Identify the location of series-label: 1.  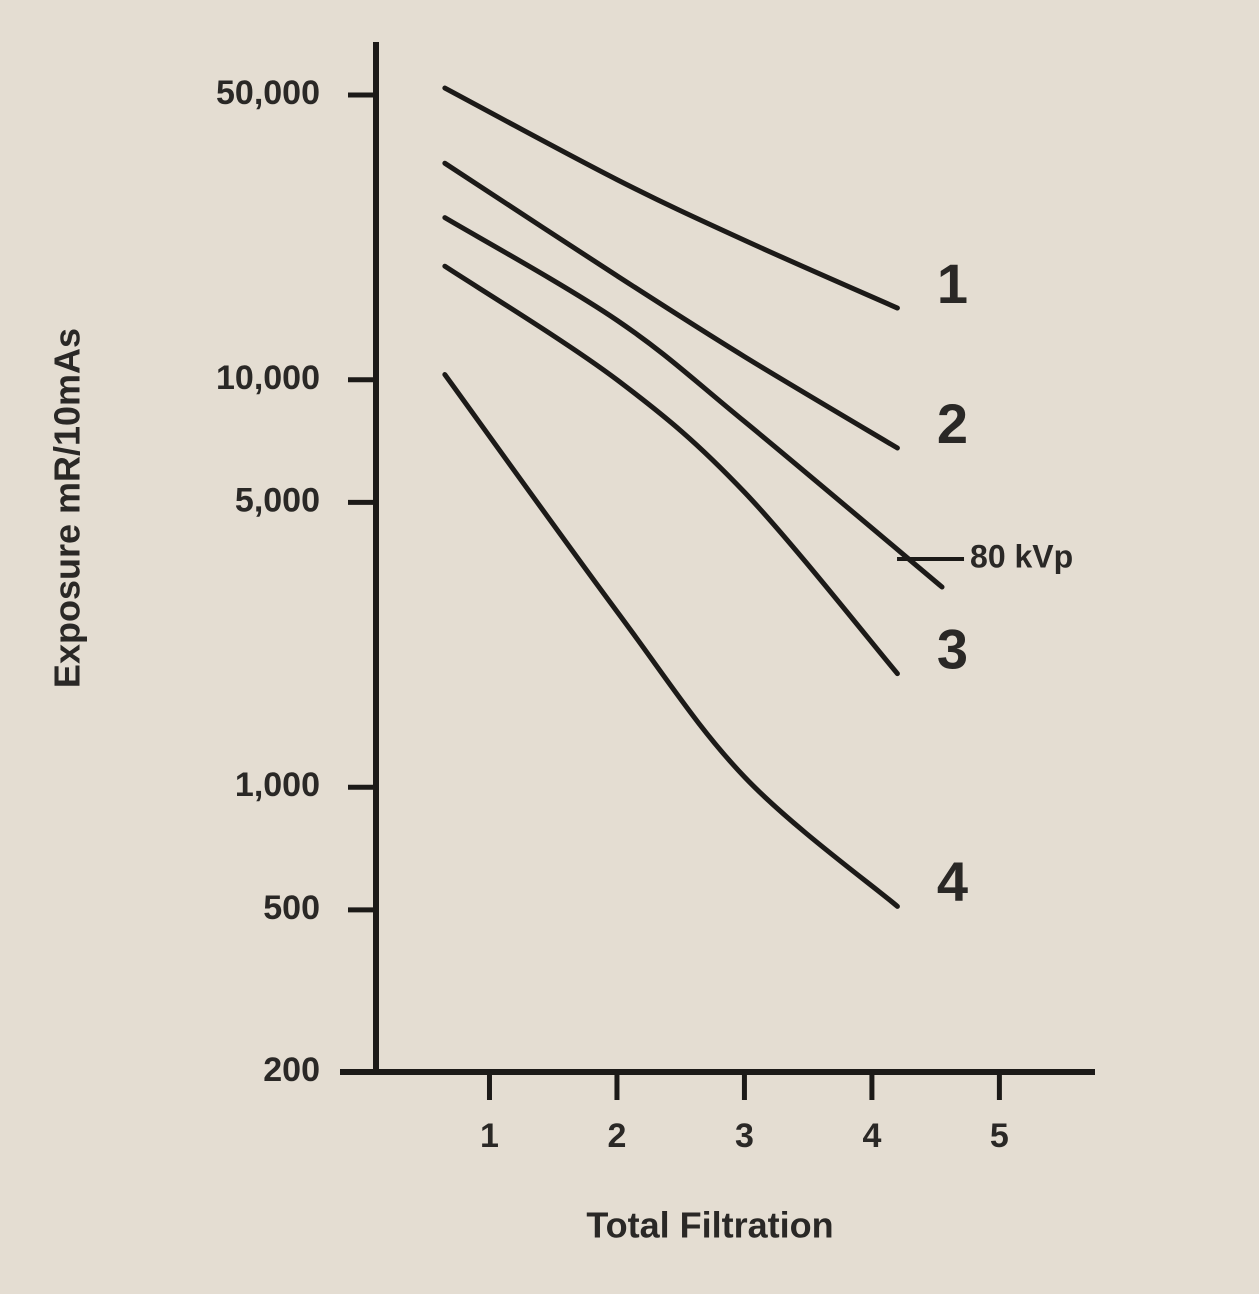
(952, 283).